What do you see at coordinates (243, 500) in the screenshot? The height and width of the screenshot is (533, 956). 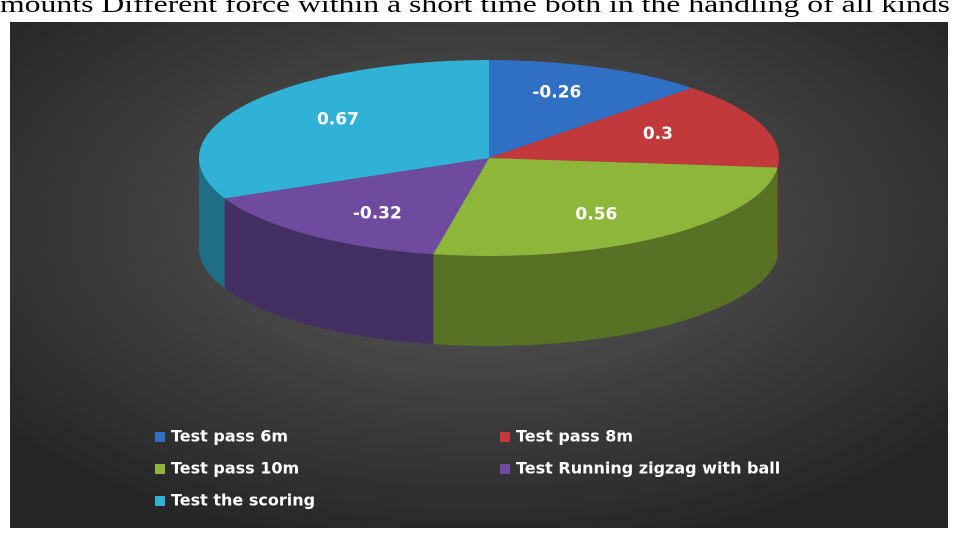 I see `legend-label: Test the scoring` at bounding box center [243, 500].